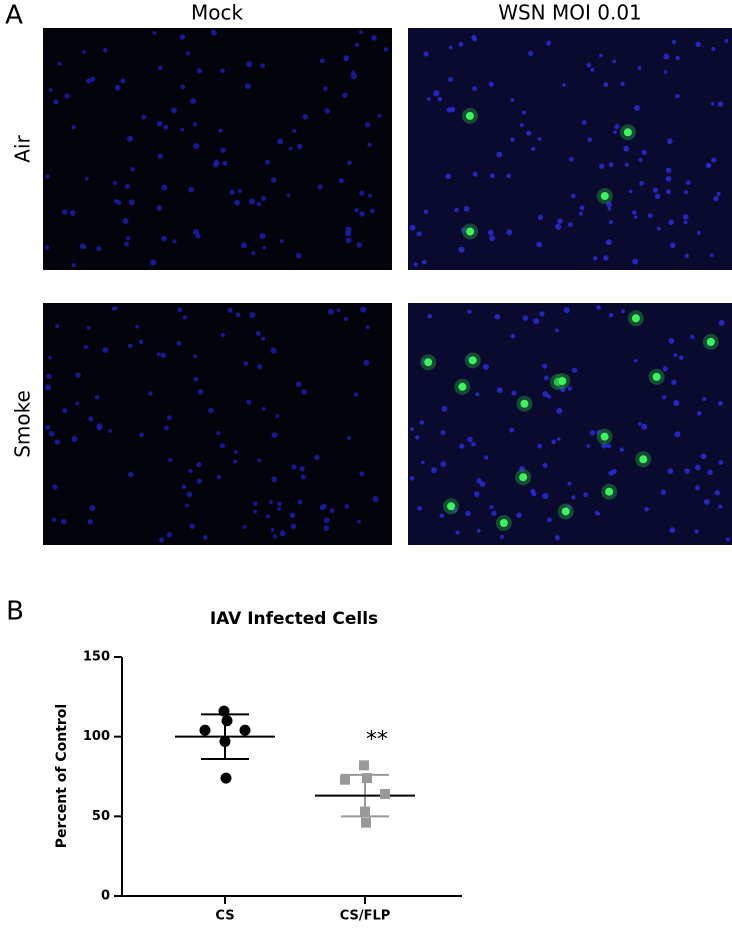  I want to click on significance: **, so click(377, 739).